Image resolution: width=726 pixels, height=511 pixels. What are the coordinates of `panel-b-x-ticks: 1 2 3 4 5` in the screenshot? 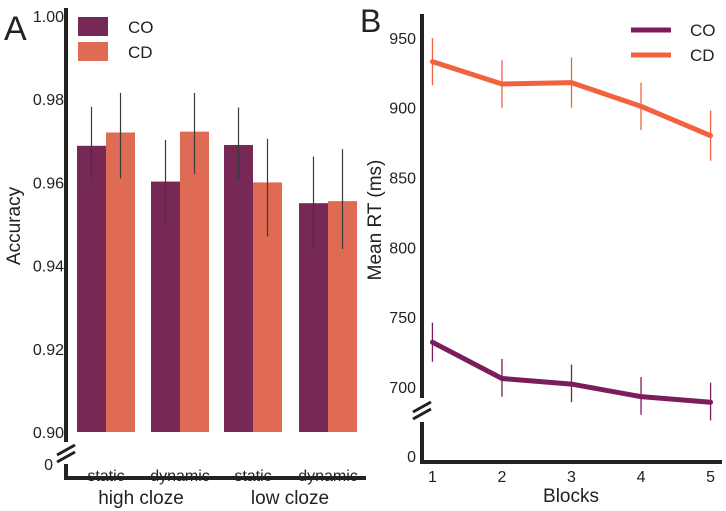 It's located at (571, 477).